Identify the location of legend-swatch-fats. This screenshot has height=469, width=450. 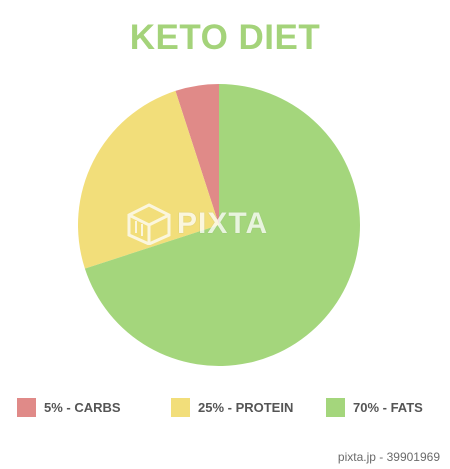
(335, 407).